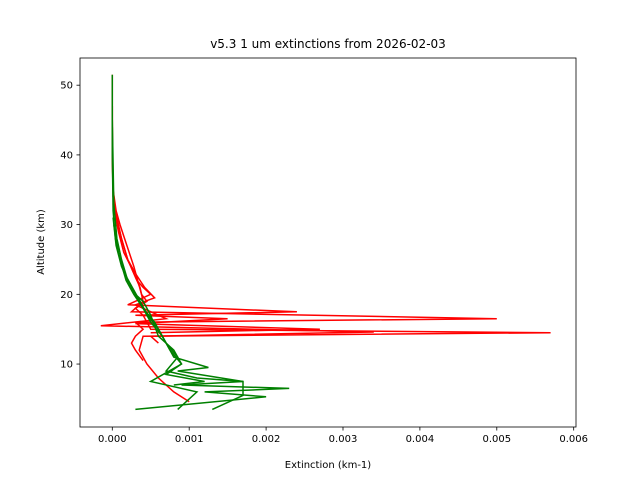  I want to click on x-tick-label: 0.006, so click(573, 439).